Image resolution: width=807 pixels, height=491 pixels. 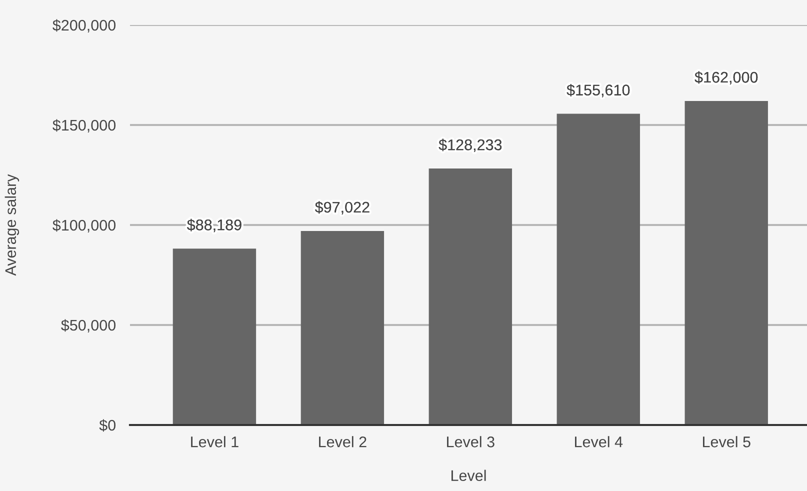 What do you see at coordinates (84, 225) in the screenshot?
I see `y-tick-label: $100,000` at bounding box center [84, 225].